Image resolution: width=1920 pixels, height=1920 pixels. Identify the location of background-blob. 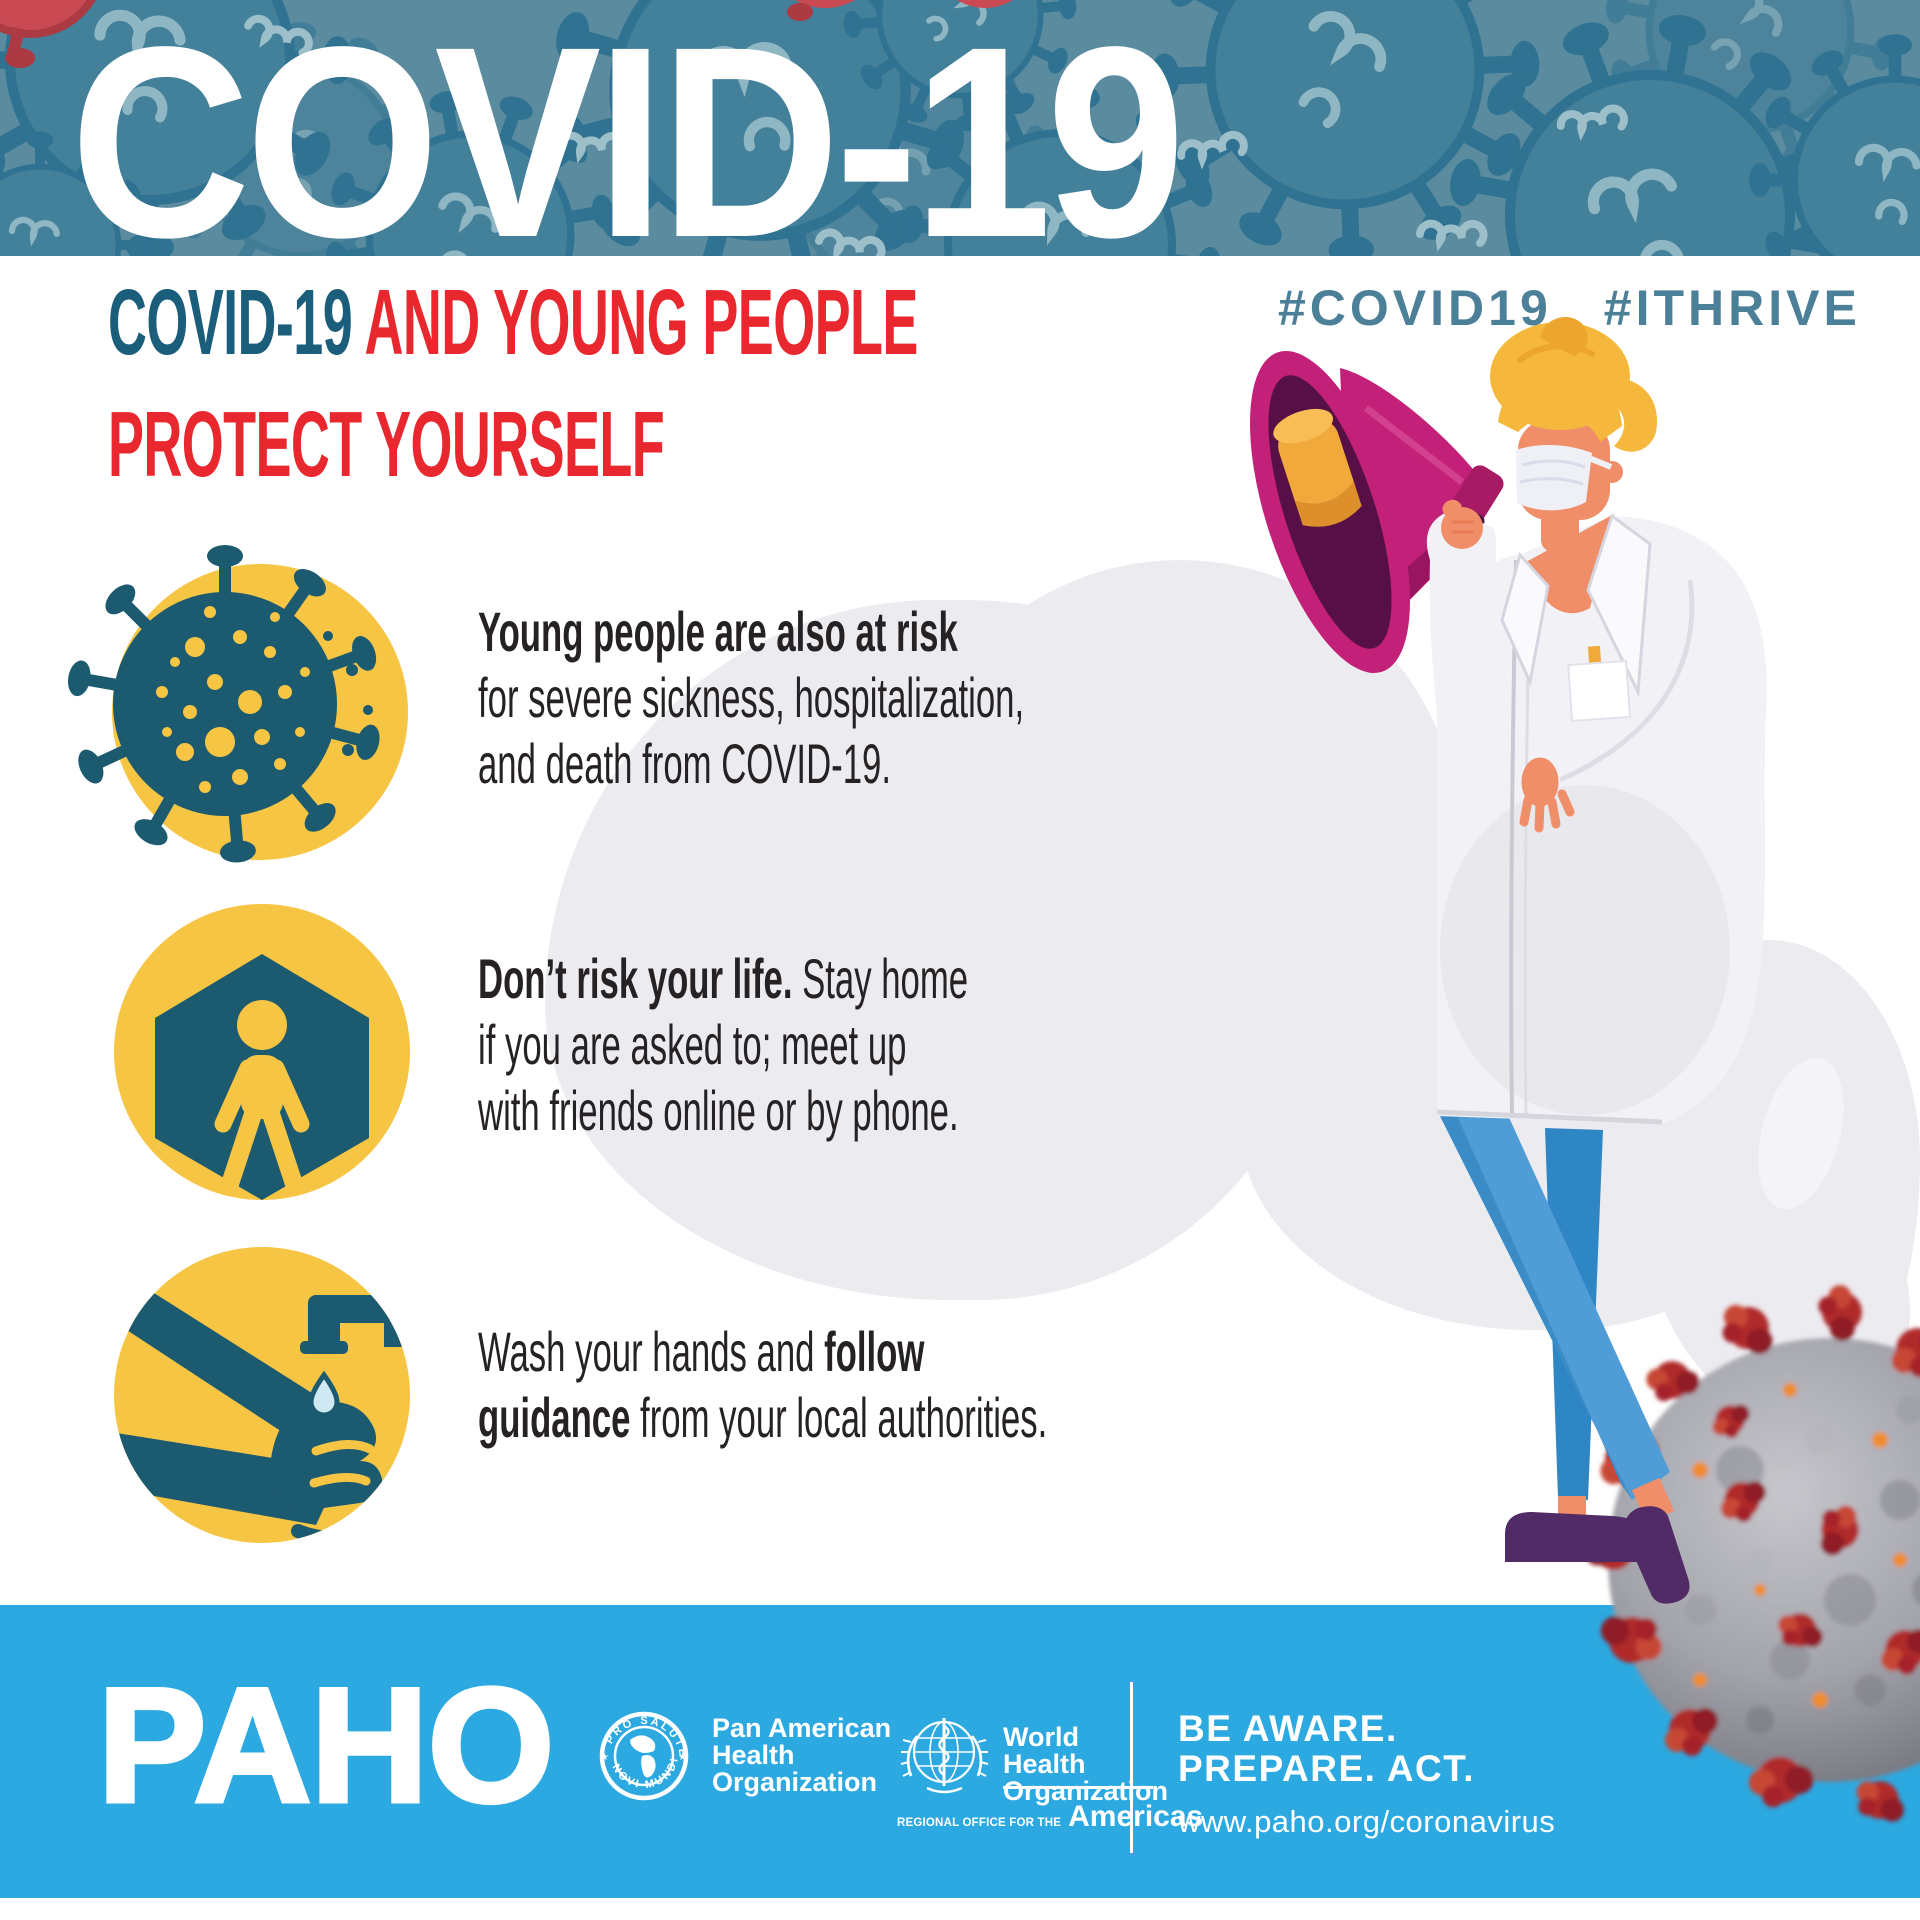
(1800, 1310).